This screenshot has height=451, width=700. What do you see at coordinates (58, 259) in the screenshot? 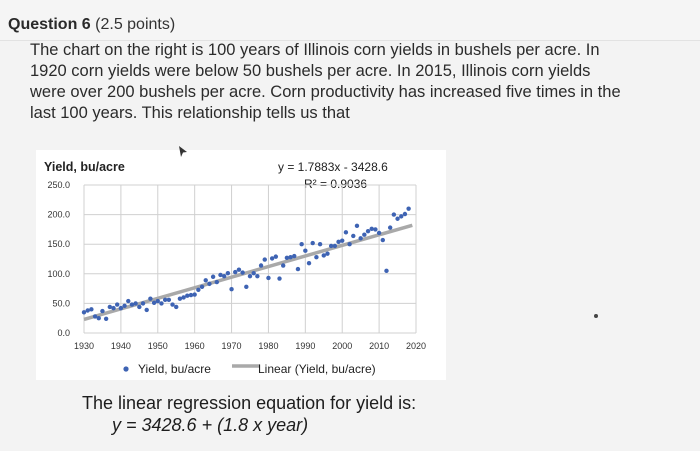
I see `y-tick-labels: 0.0 50.0 100.0 150.0 200.0 250.0` at bounding box center [58, 259].